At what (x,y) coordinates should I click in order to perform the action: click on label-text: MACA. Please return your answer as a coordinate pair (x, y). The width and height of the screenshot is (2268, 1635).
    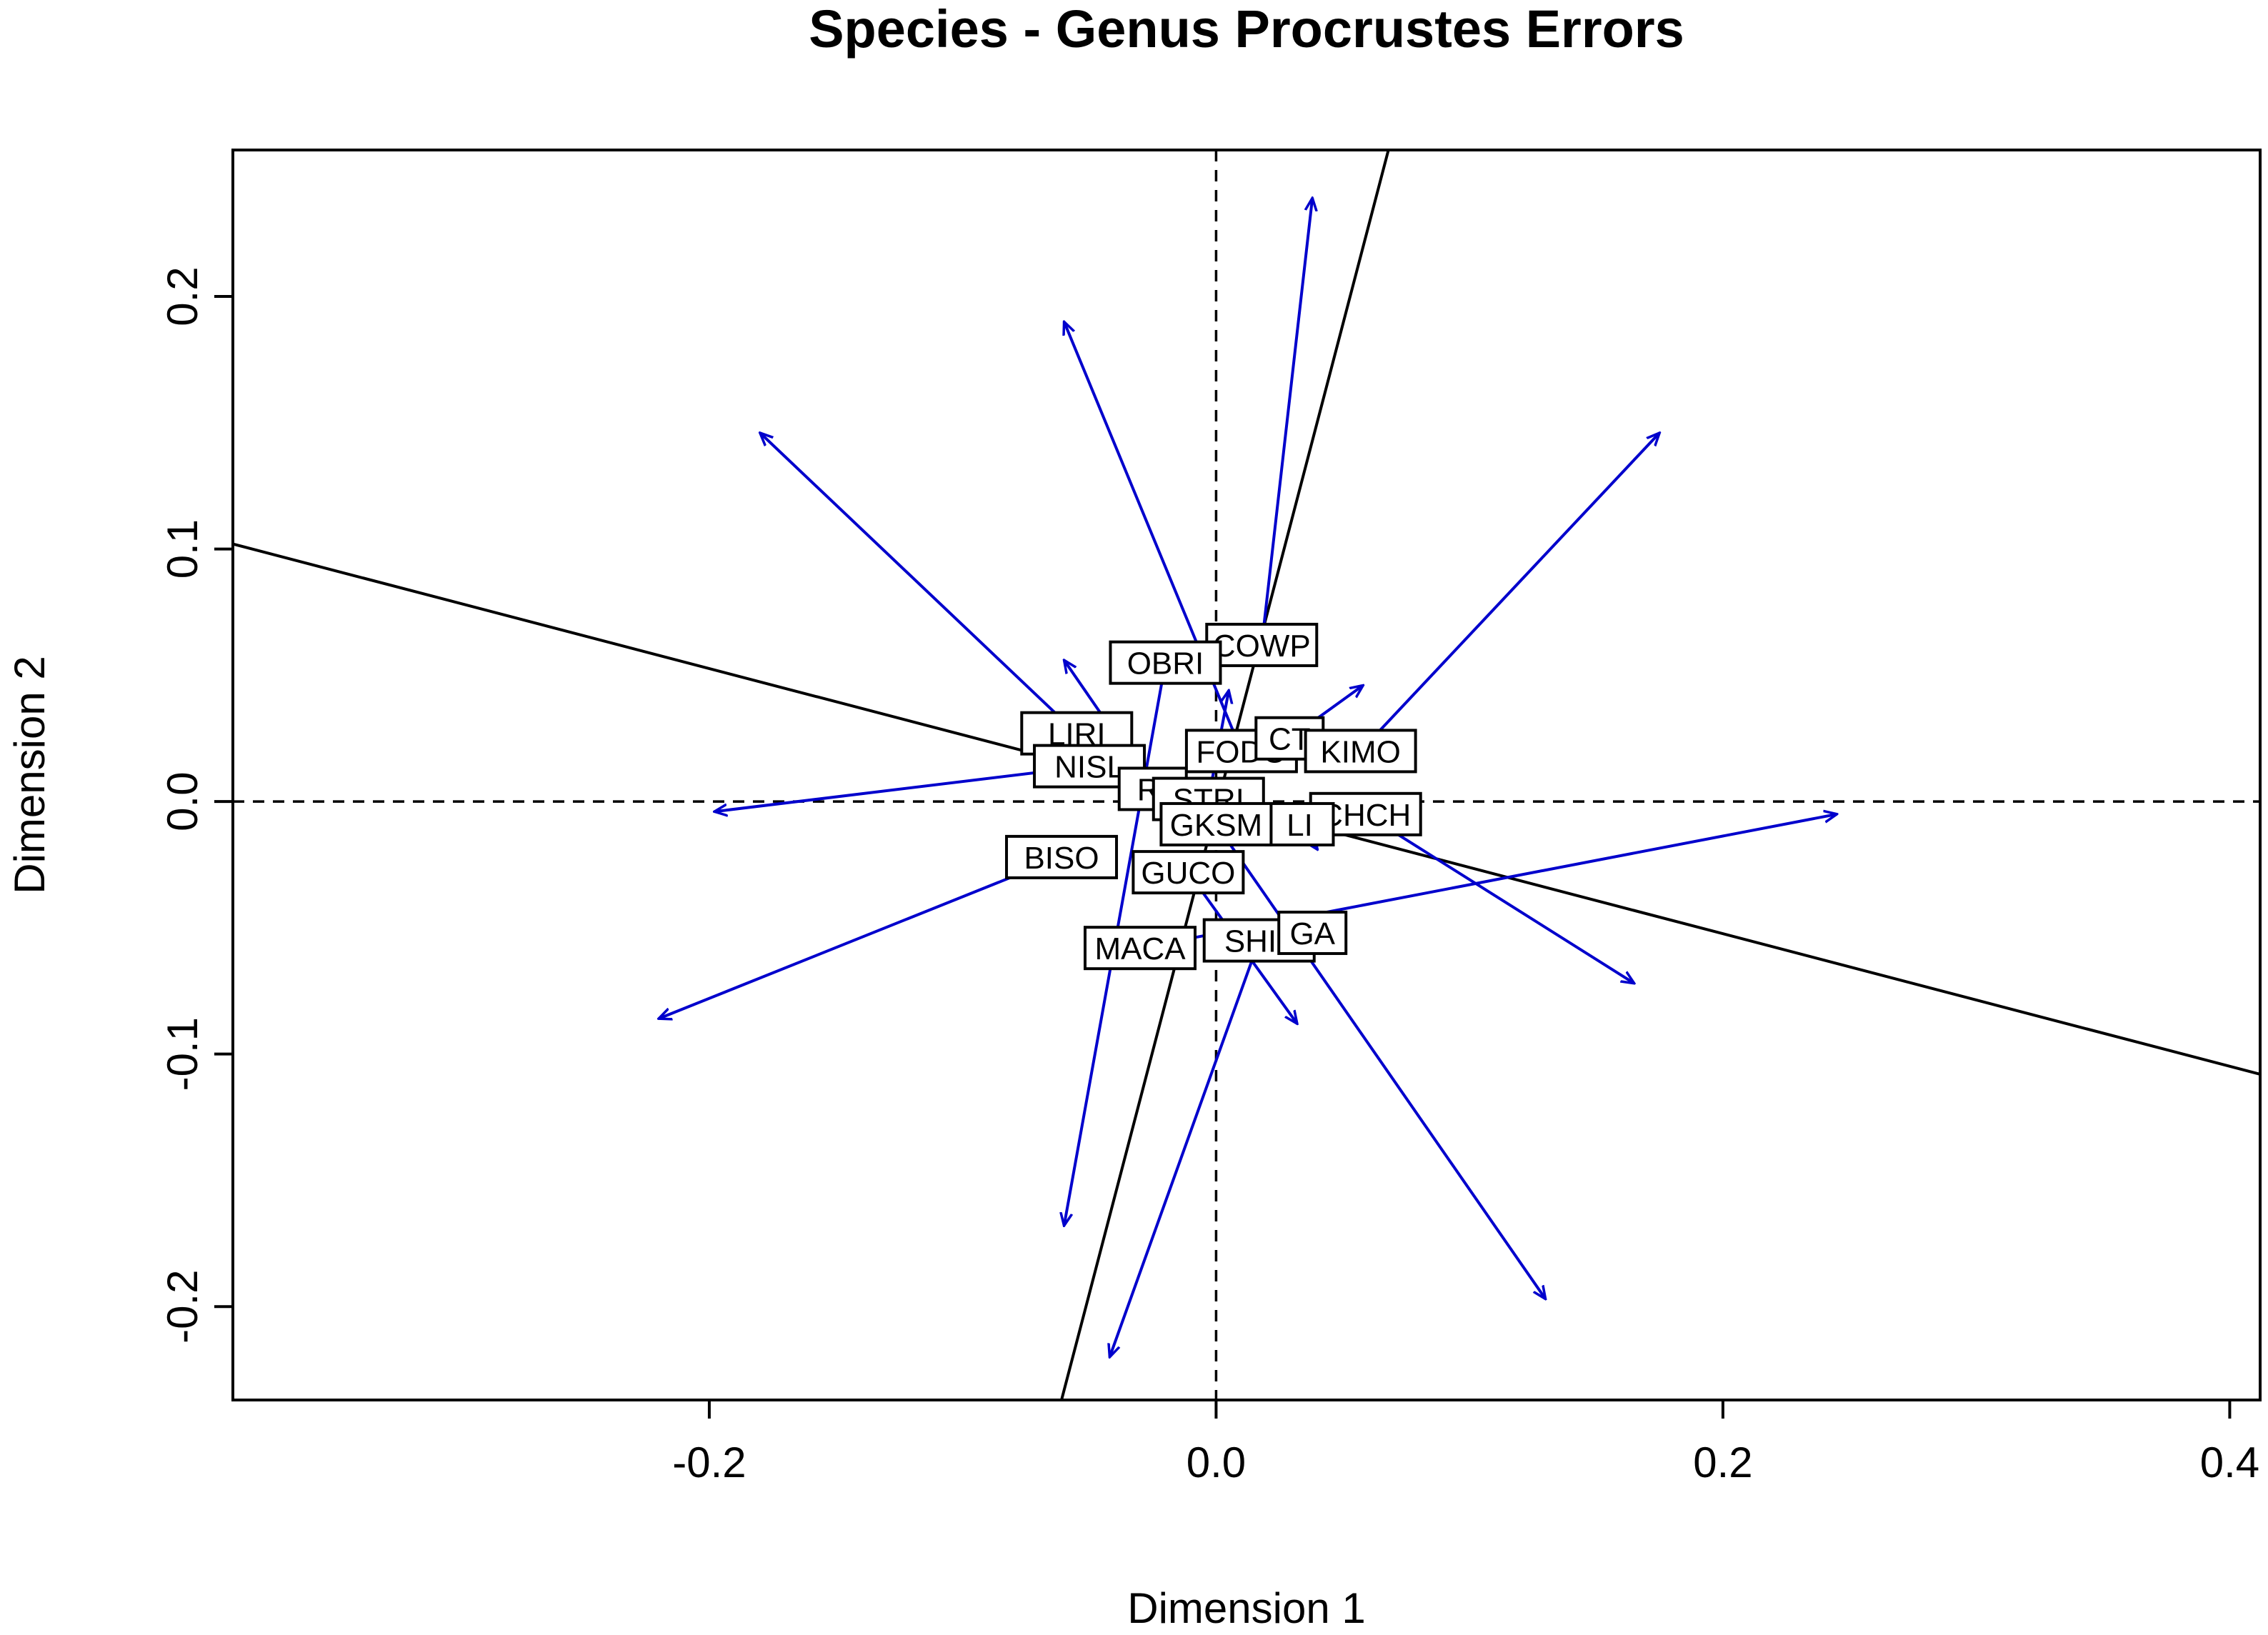
    Looking at the image, I should click on (1140, 948).